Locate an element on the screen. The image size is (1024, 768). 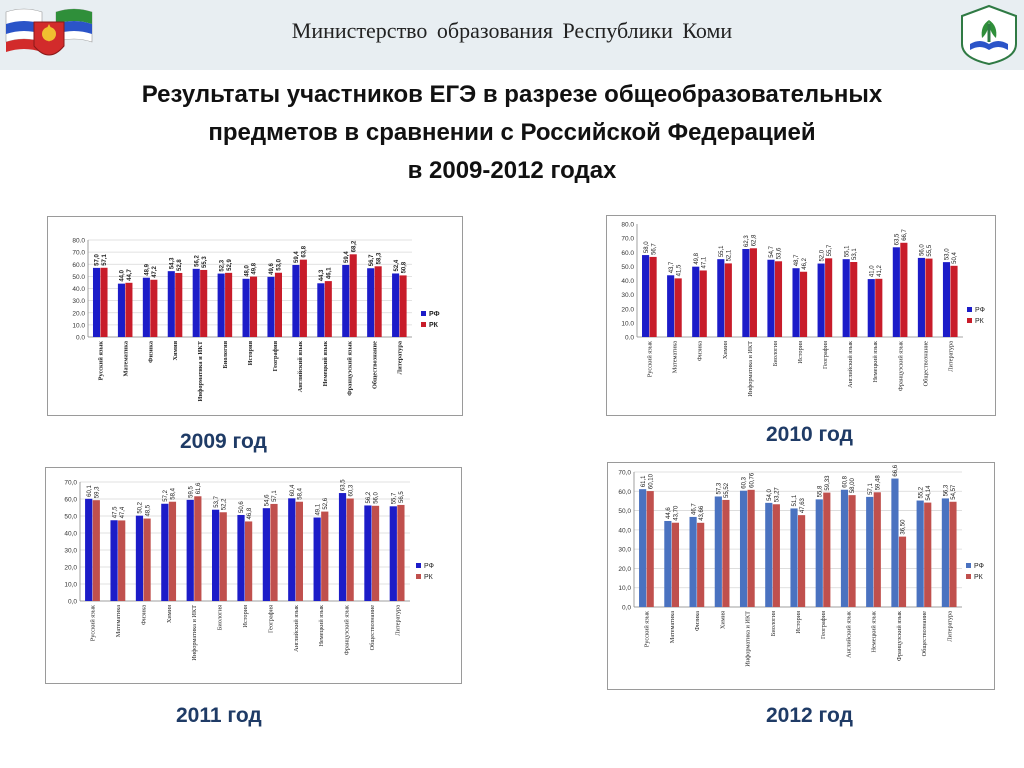
data-label: 60,76 is located at coordinates (752, 480).